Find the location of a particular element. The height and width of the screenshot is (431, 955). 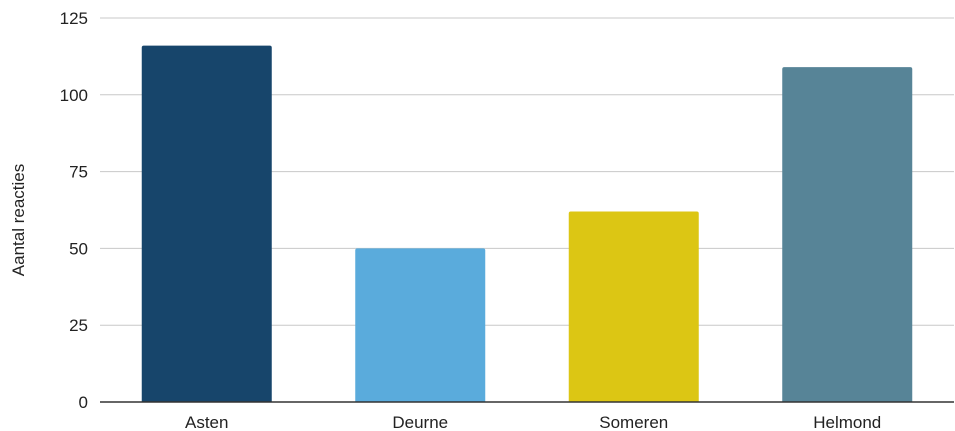

y-tick-label: 50 is located at coordinates (78, 248).